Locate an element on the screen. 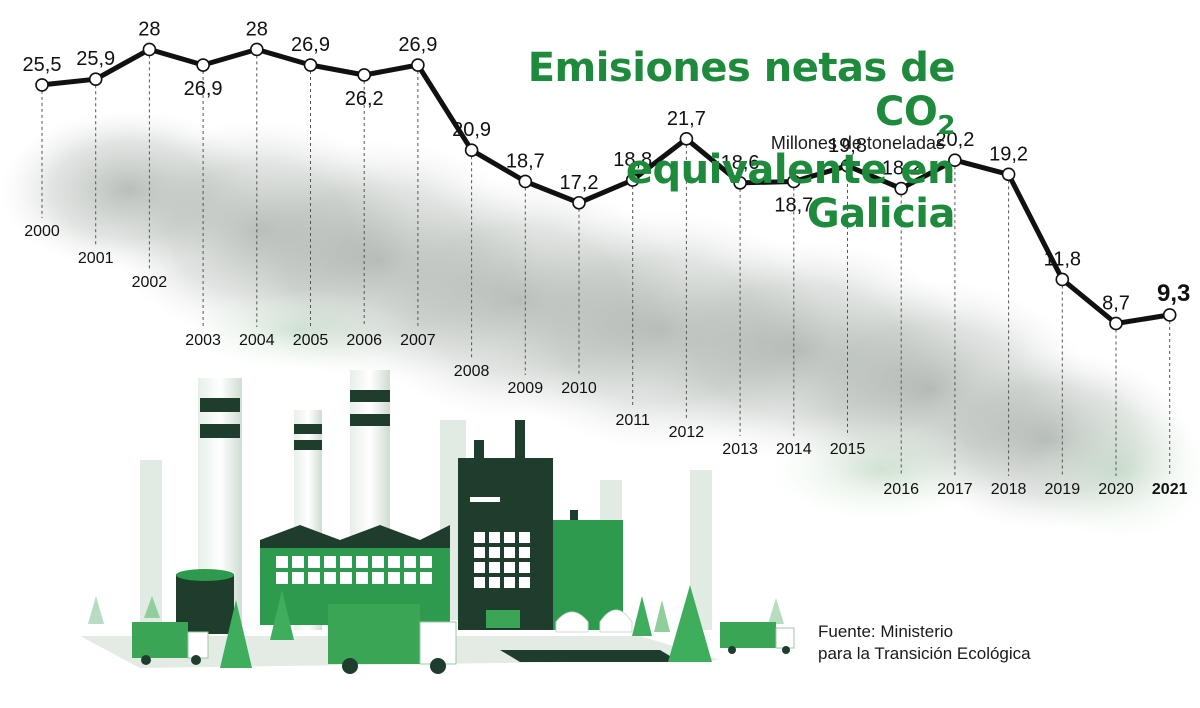 The width and height of the screenshot is (1200, 708). data-point-2001 is located at coordinates (95, 79).